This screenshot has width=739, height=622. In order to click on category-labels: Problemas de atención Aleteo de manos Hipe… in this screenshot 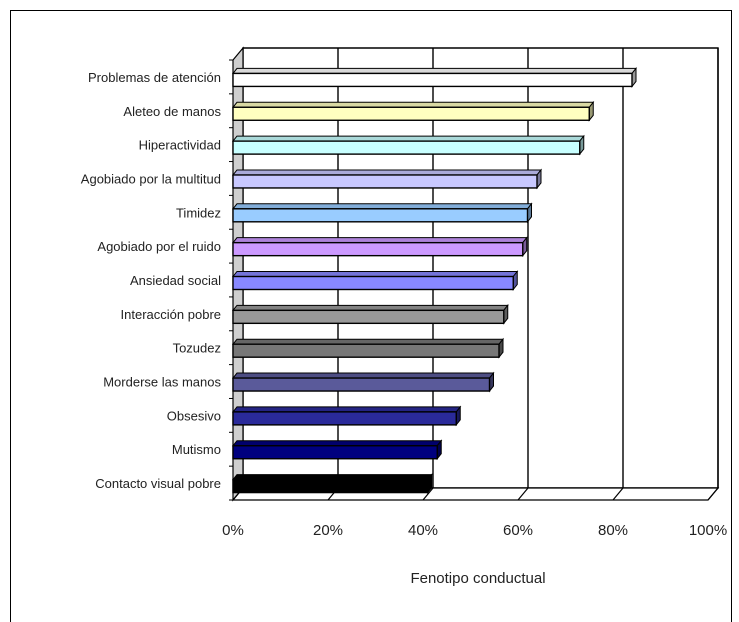, I will do `click(151, 280)`.